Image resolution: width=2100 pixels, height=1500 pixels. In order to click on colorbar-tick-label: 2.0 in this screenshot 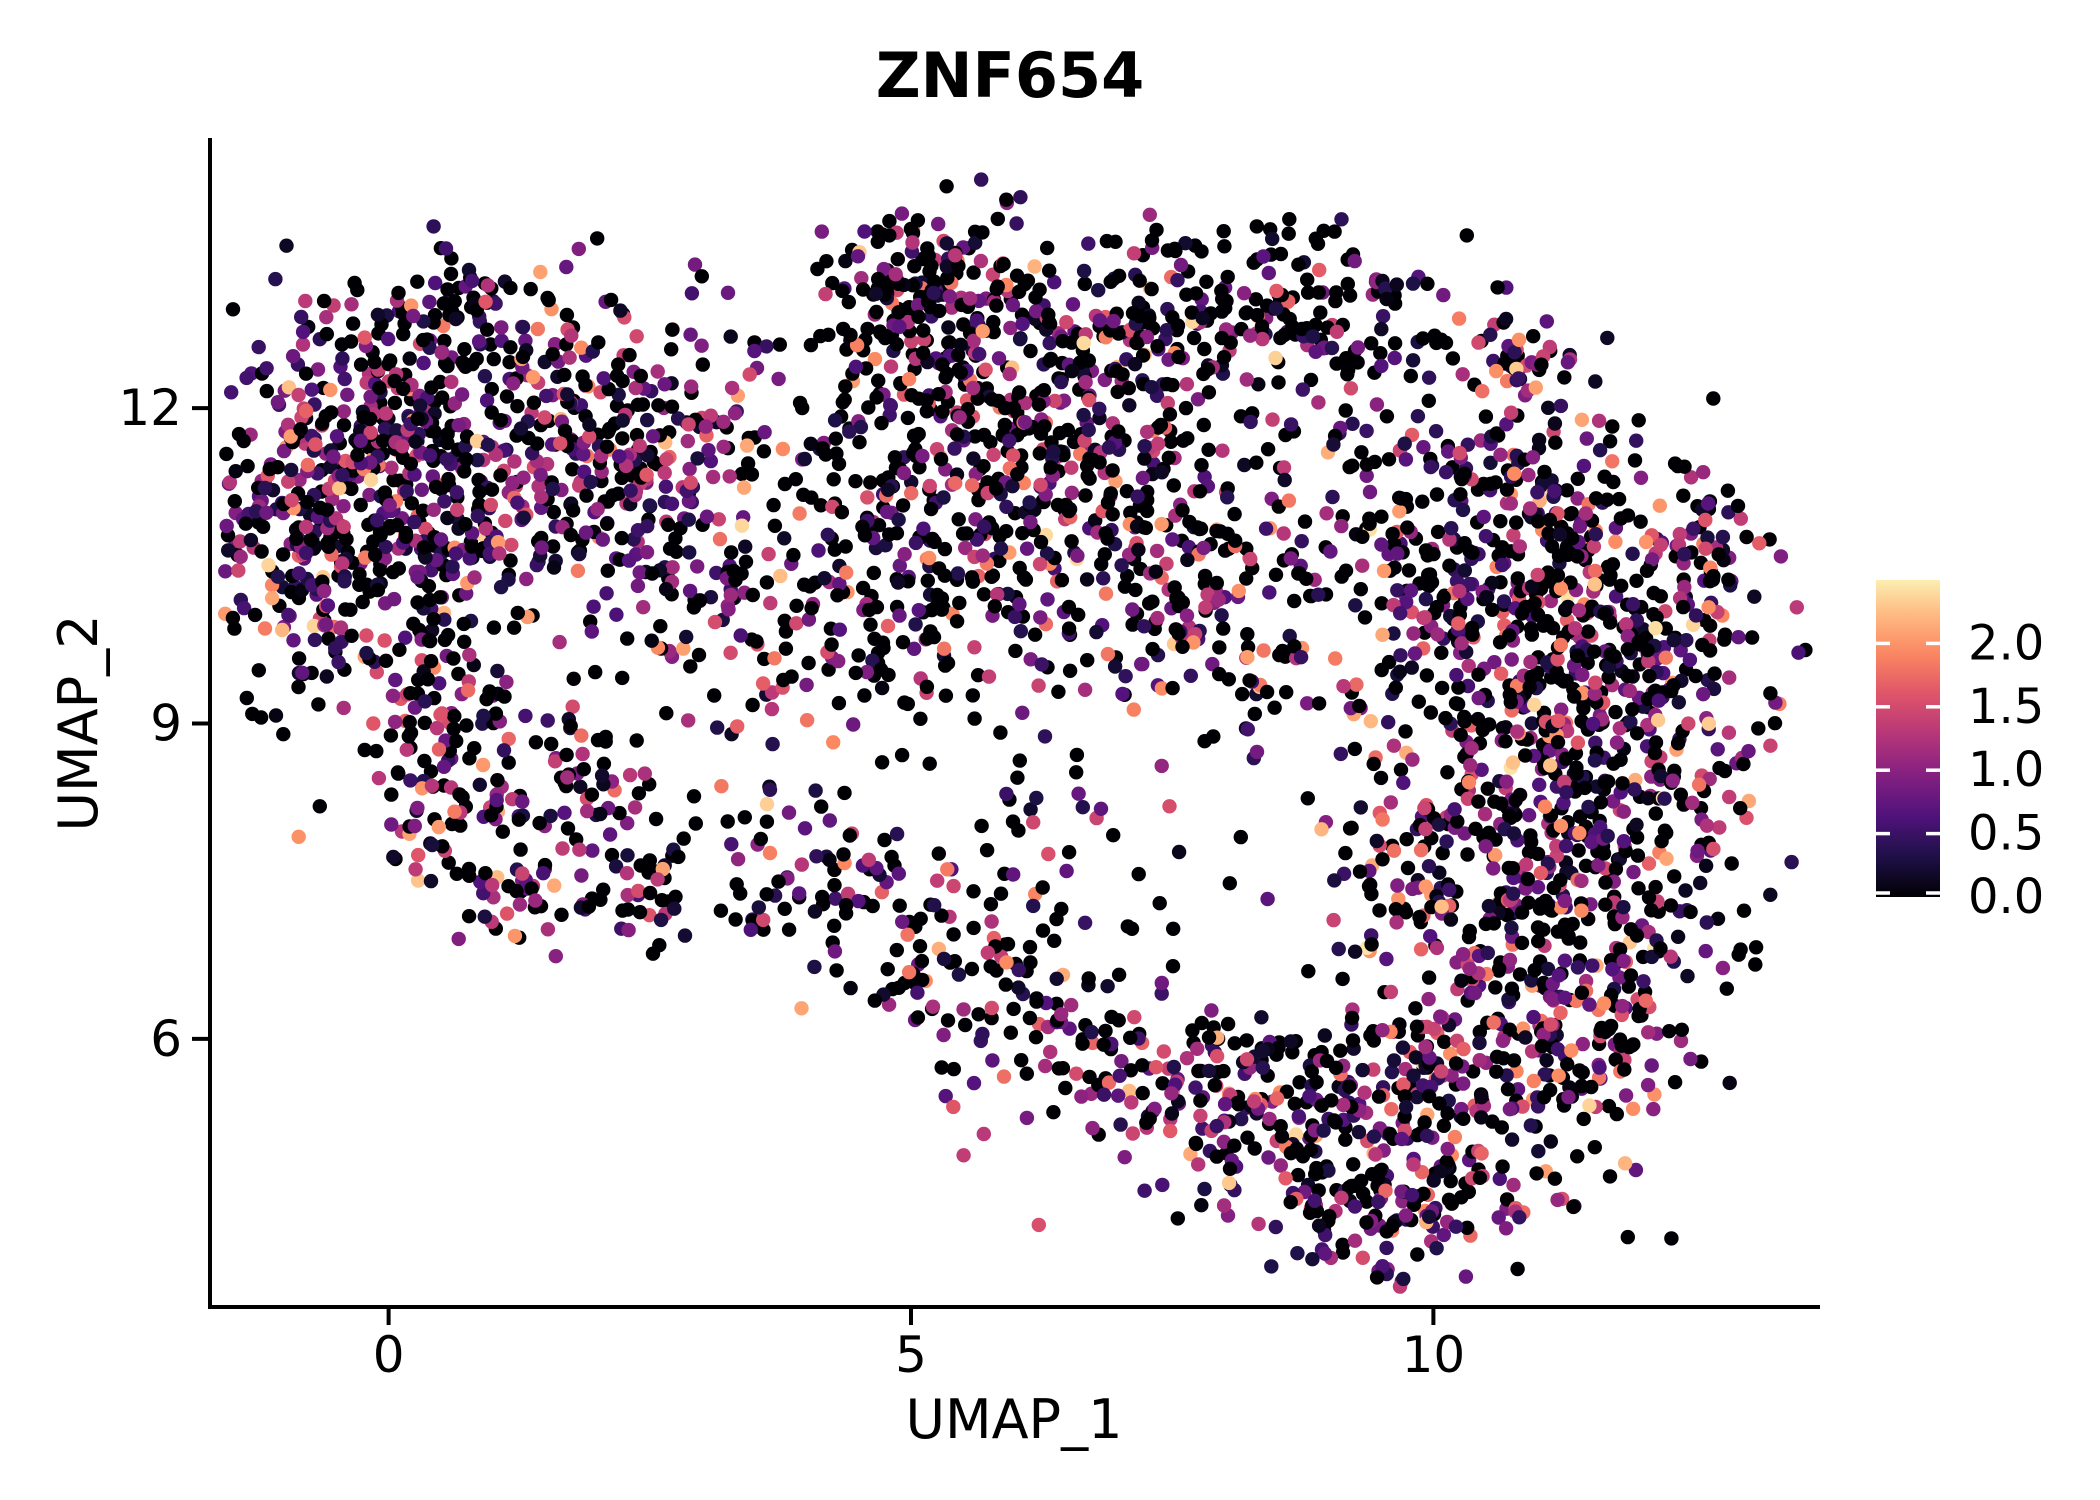, I will do `click(2006, 643)`.